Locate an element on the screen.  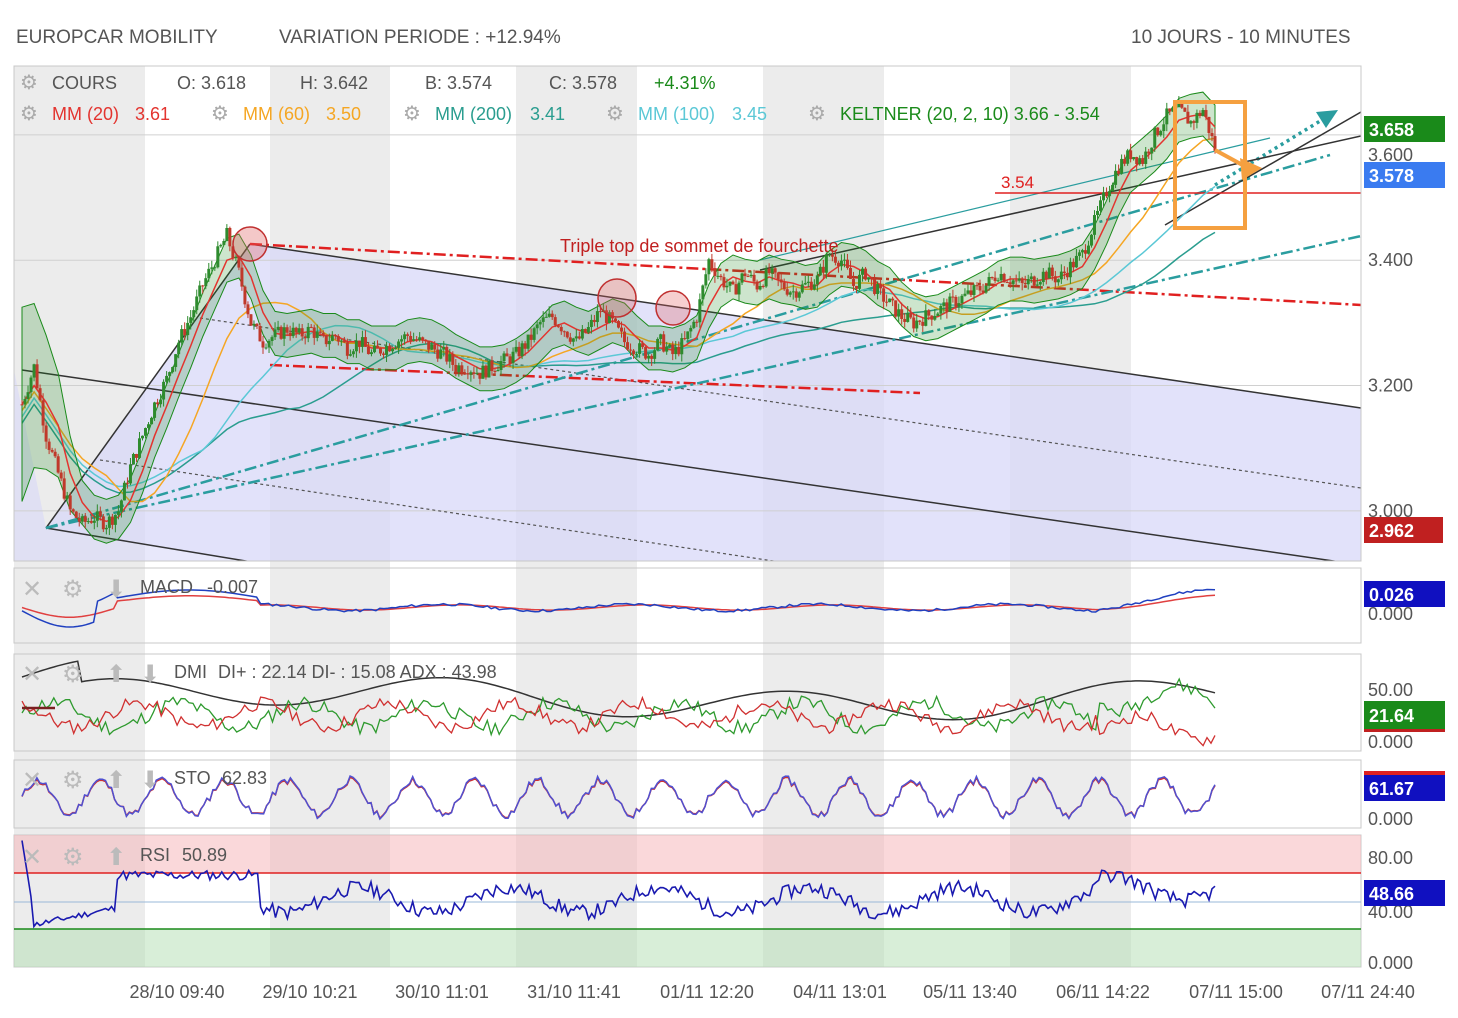
rising-support-line is located at coordinates (1262, 168).